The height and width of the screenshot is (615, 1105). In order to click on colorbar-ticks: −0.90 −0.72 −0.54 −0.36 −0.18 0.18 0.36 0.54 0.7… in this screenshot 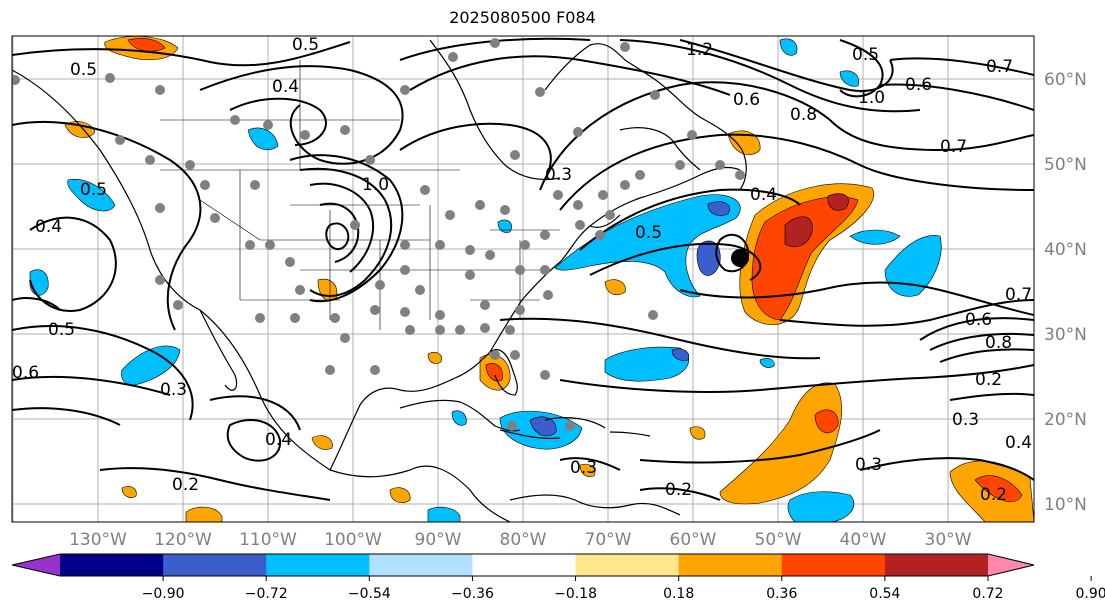, I will do `click(623, 589)`.